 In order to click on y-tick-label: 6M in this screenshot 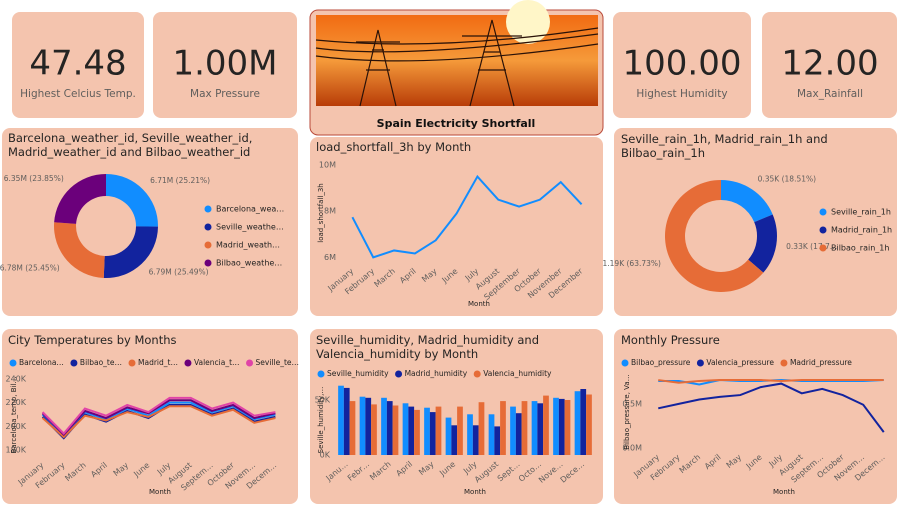, I will do `click(330, 257)`.